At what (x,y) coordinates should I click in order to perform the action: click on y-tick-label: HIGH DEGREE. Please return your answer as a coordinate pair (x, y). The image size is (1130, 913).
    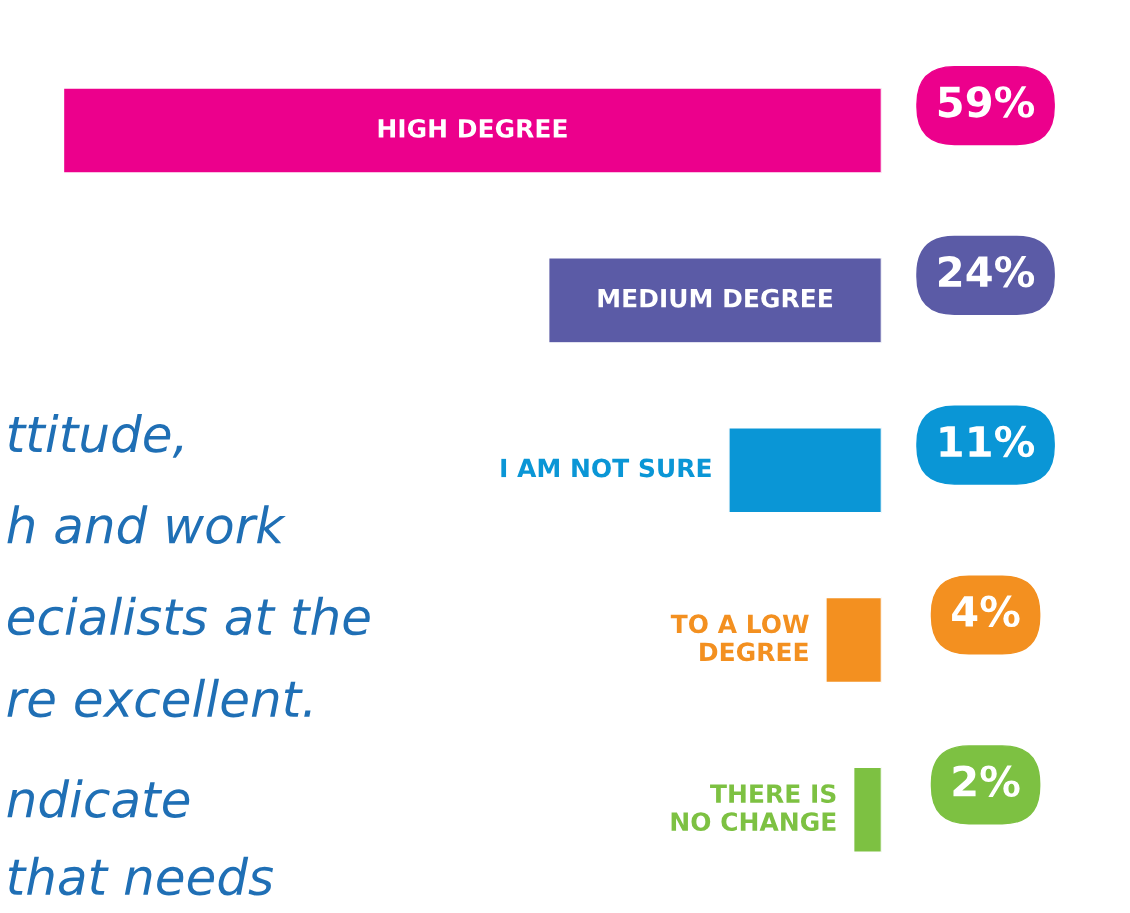
    Looking at the image, I should click on (472, 128).